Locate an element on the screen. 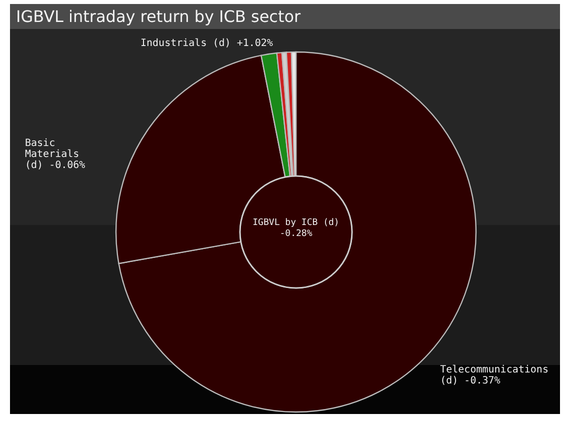 Image resolution: width=566 pixels, height=421 pixels. text: -0.28% is located at coordinates (296, 234).